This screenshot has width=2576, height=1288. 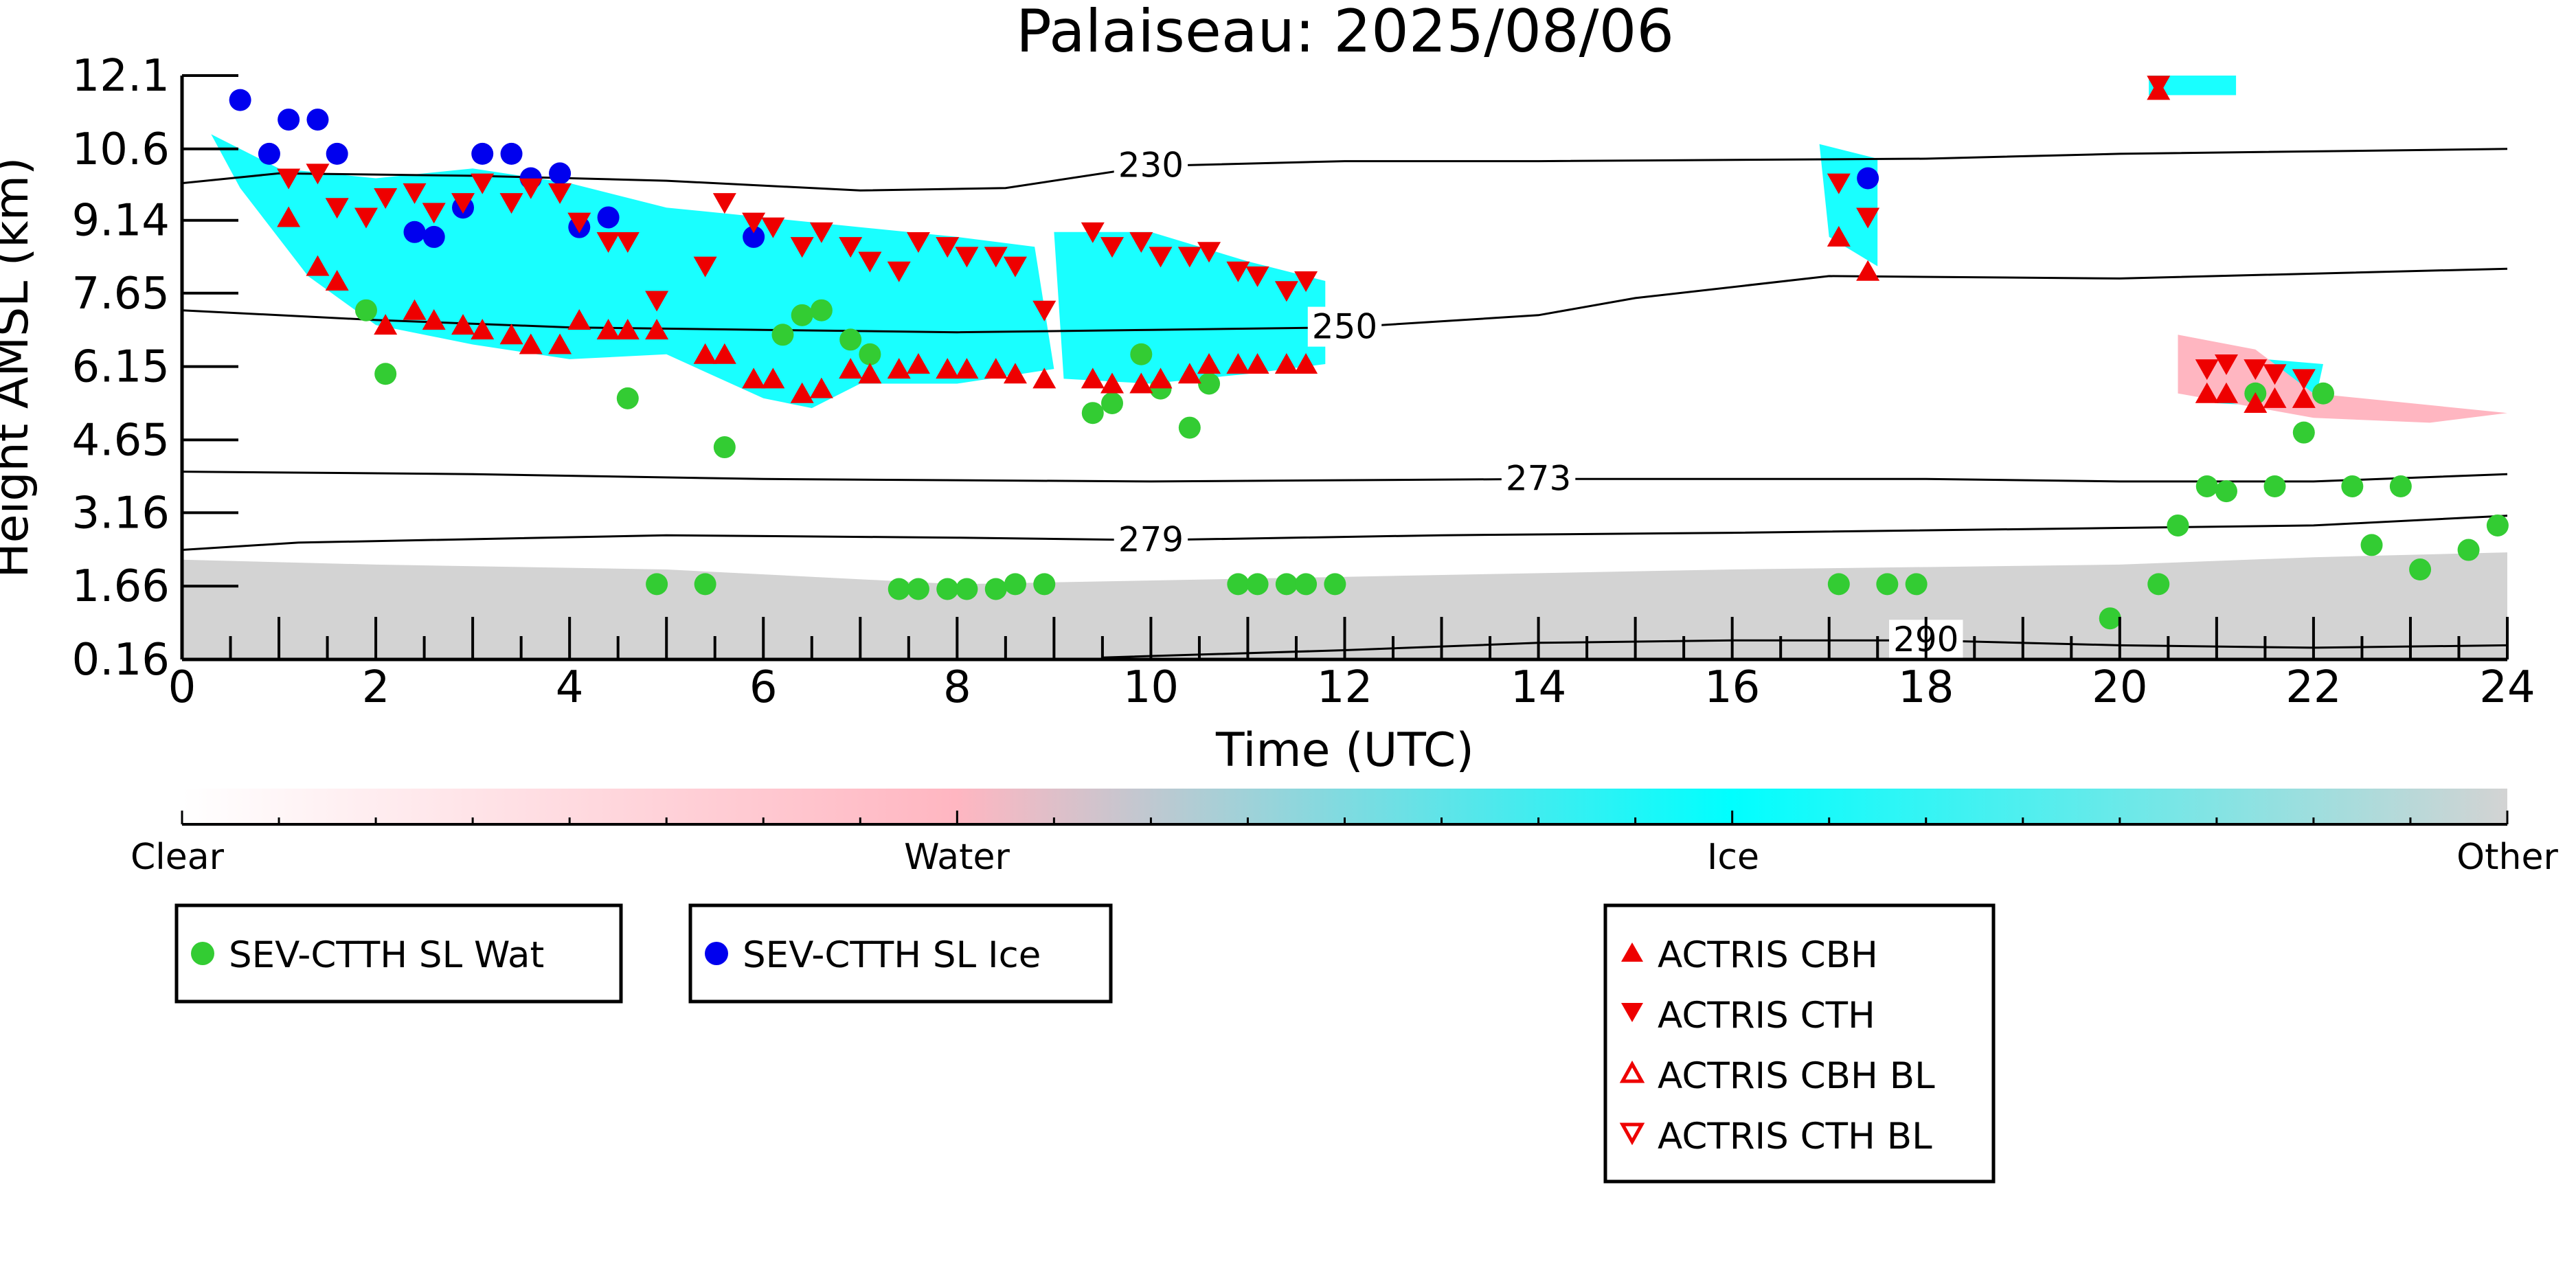 What do you see at coordinates (376, 687) in the screenshot?
I see `x-tick-label-2: 2` at bounding box center [376, 687].